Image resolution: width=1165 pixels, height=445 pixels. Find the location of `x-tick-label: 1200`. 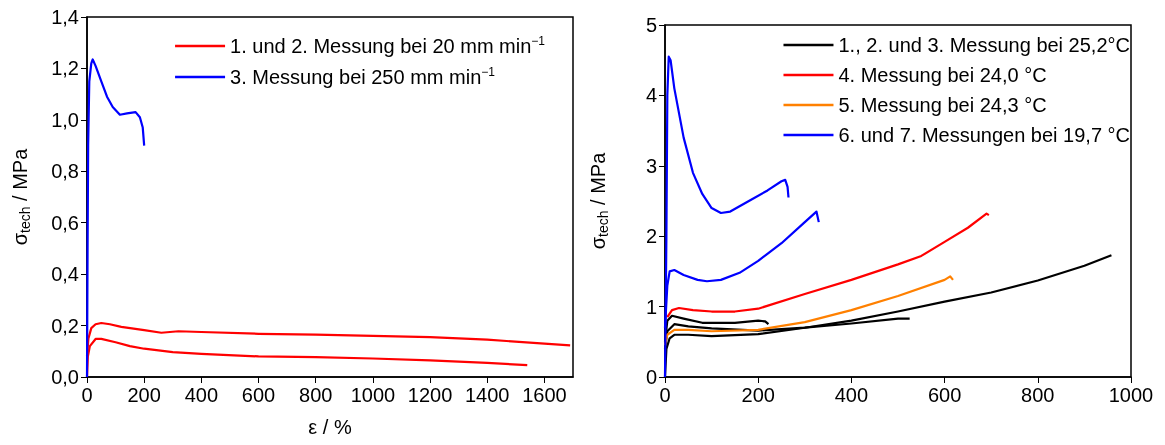

x-tick-label: 1200 is located at coordinates (430, 395).